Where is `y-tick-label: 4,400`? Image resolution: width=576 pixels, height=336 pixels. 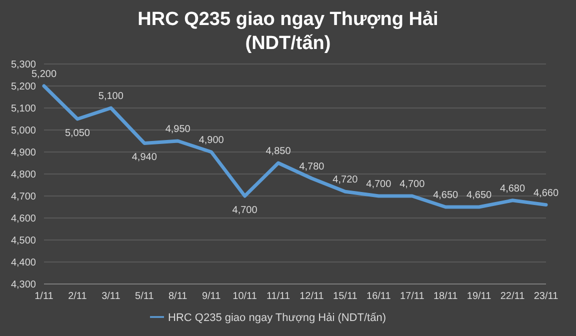 y-tick-label: 4,400 is located at coordinates (23, 263).